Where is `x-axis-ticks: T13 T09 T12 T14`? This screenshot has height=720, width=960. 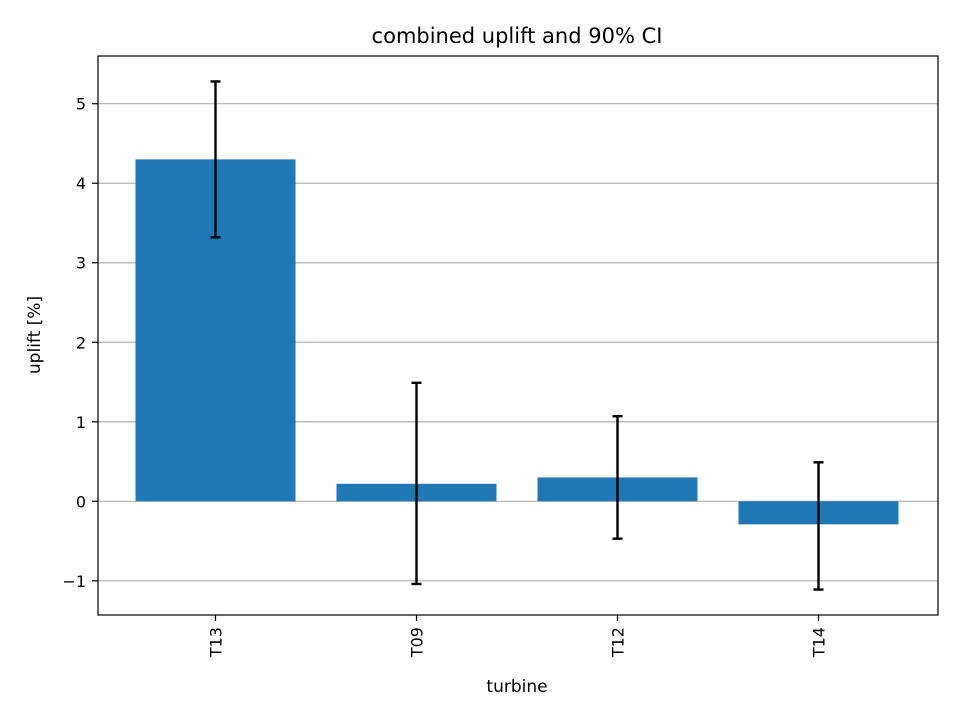
x-axis-ticks: T13 T09 T12 T14 is located at coordinates (518, 636).